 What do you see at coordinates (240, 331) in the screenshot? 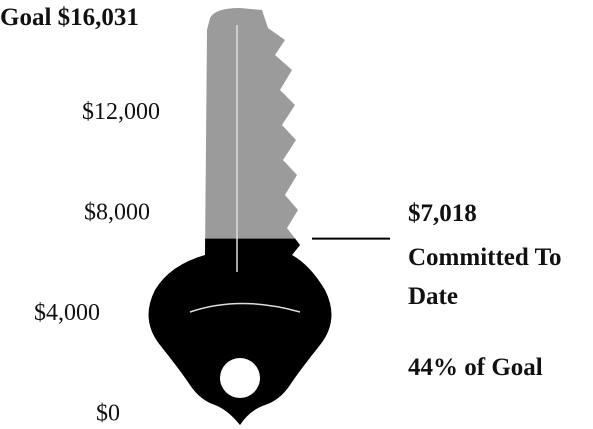
I see `key-fill` at bounding box center [240, 331].